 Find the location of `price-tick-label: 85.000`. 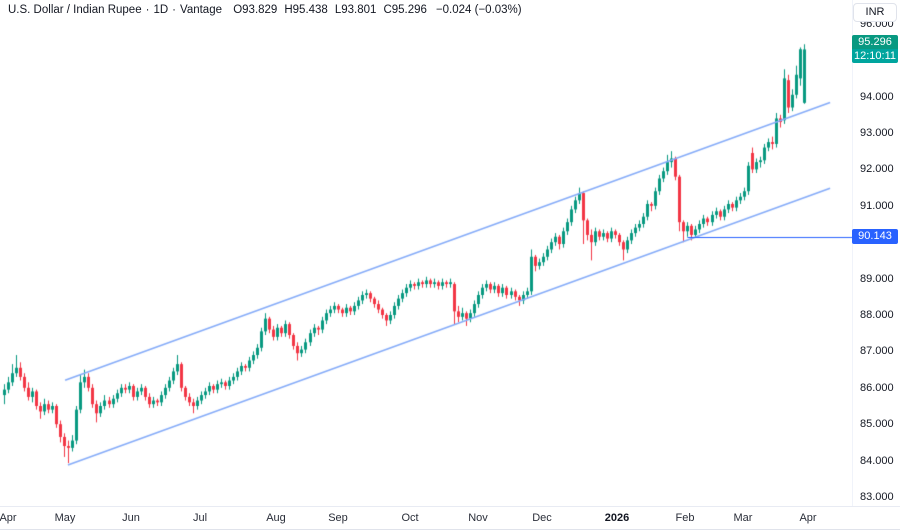

price-tick-label: 85.000 is located at coordinates (877, 424).